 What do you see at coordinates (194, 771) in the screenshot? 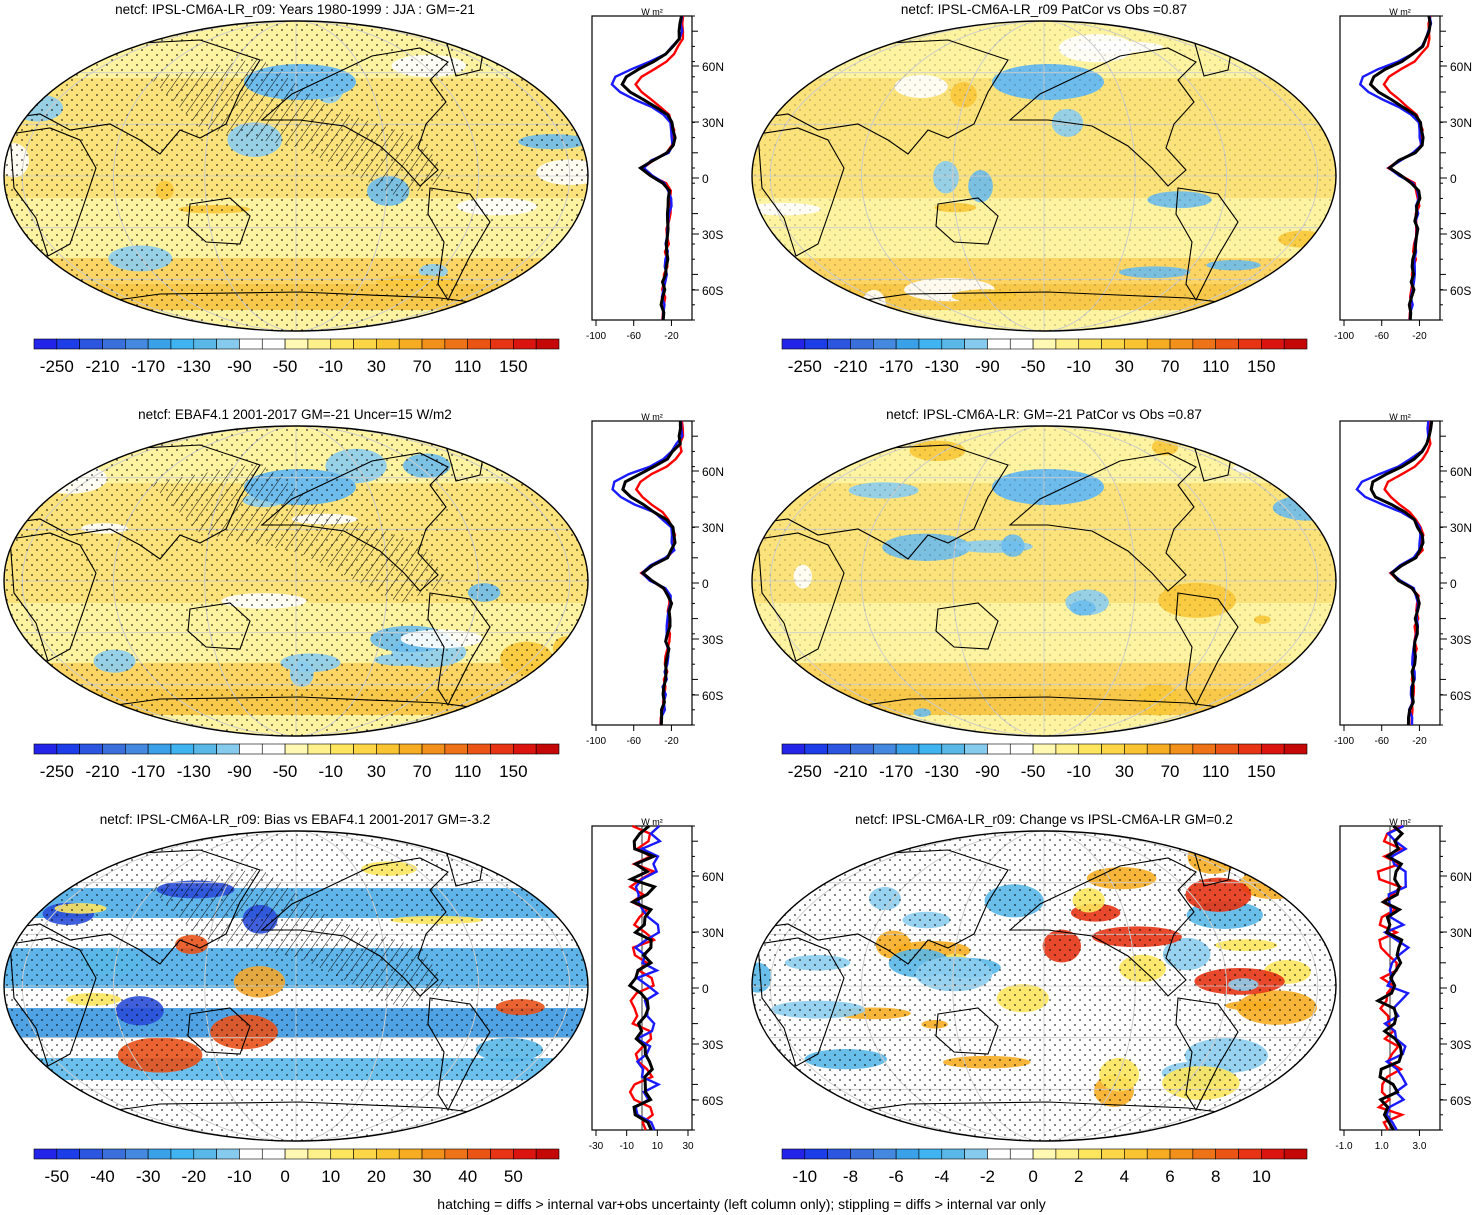
I see `colorbar-label: -130` at bounding box center [194, 771].